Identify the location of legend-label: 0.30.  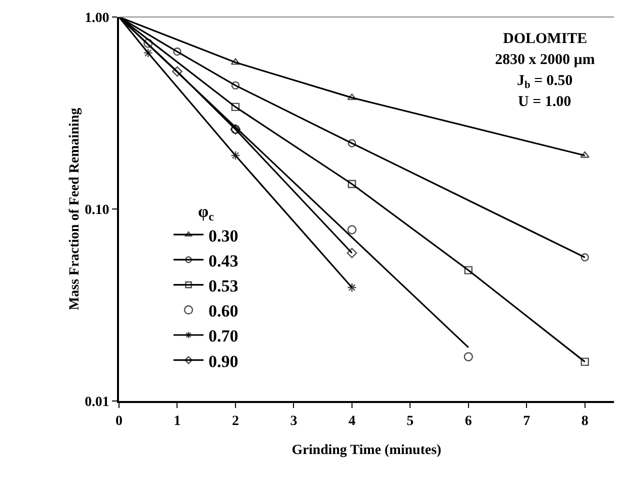
(223, 236).